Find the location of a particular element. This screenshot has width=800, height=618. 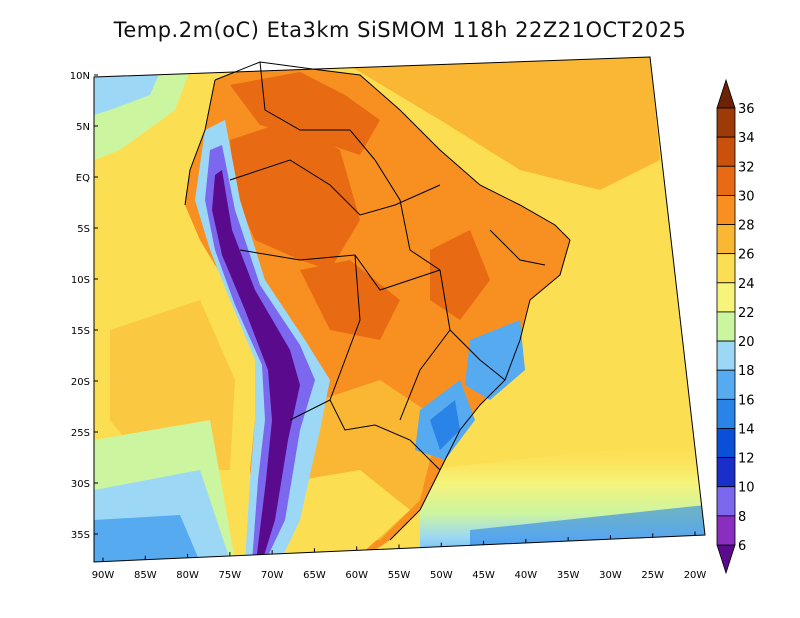

lat-tick-label: 25S is located at coordinates (80, 433).